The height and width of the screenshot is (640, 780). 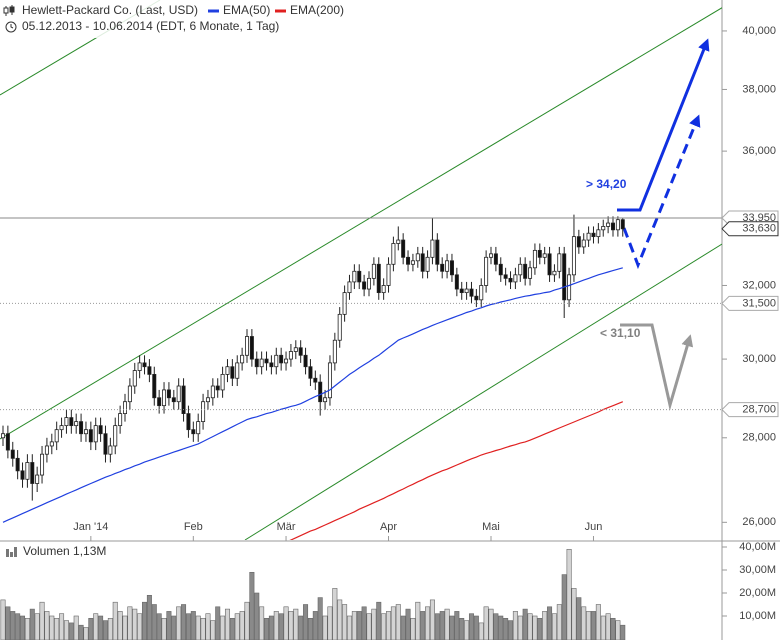 I want to click on chart-title: Hewlett-Packard Co. (Last, USD), so click(x=110, y=10).